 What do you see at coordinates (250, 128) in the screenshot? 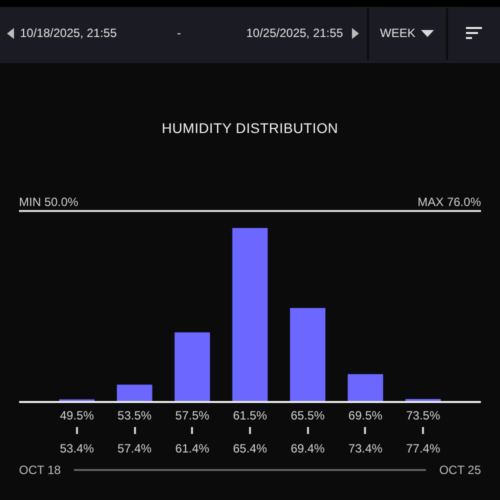
I see `chart-title: HUMIDITY DISTRIBUTION` at bounding box center [250, 128].